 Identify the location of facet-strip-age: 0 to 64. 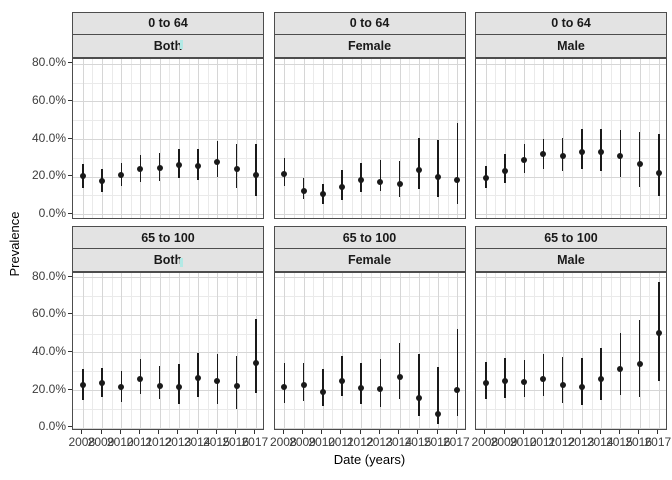
(369, 23).